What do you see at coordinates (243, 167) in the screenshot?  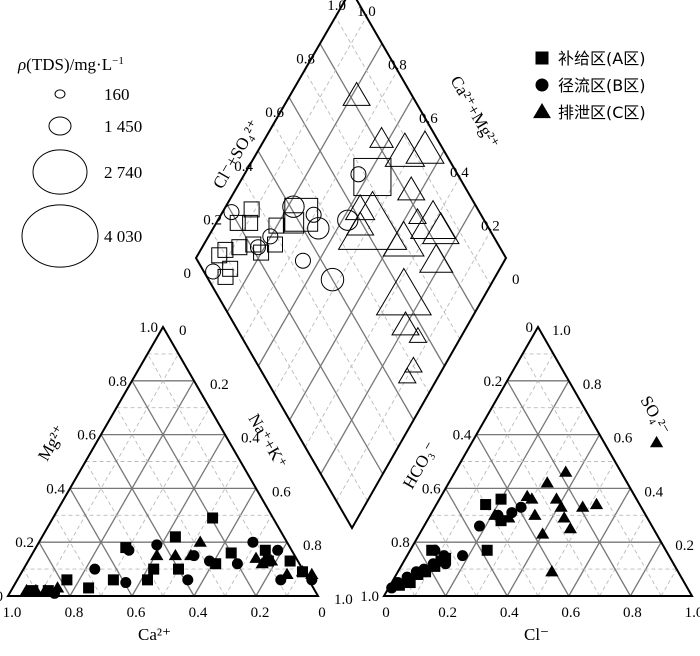 I see `diamond-left-tick-label: 0.4` at bounding box center [243, 167].